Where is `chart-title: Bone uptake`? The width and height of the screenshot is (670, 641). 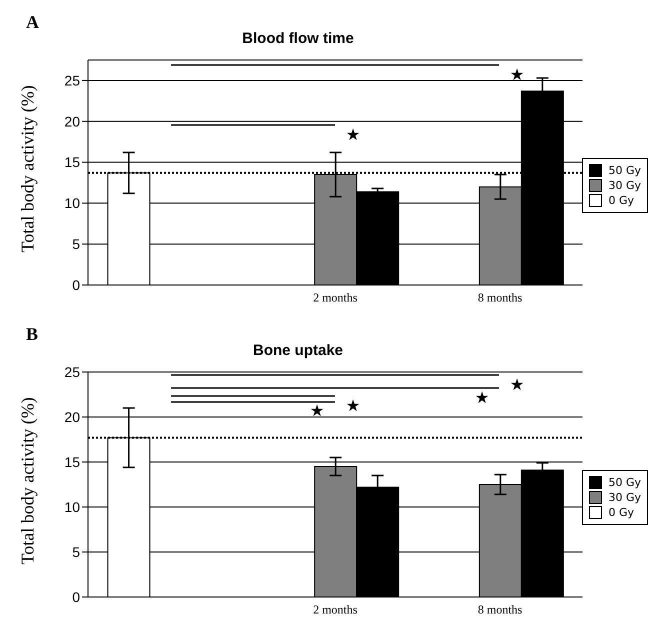
chart-title: Bone uptake is located at coordinates (297, 350).